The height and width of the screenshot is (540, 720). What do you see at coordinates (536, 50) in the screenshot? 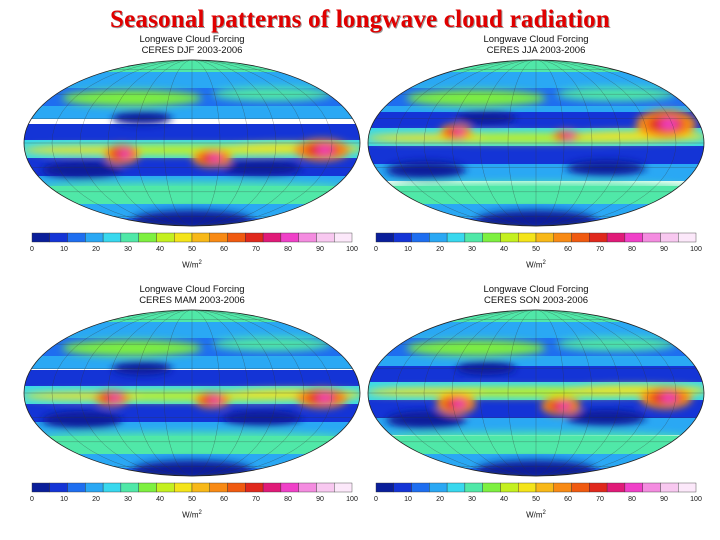
I see `panel-subtitle: CERES JJA 2003-2006` at bounding box center [536, 50].